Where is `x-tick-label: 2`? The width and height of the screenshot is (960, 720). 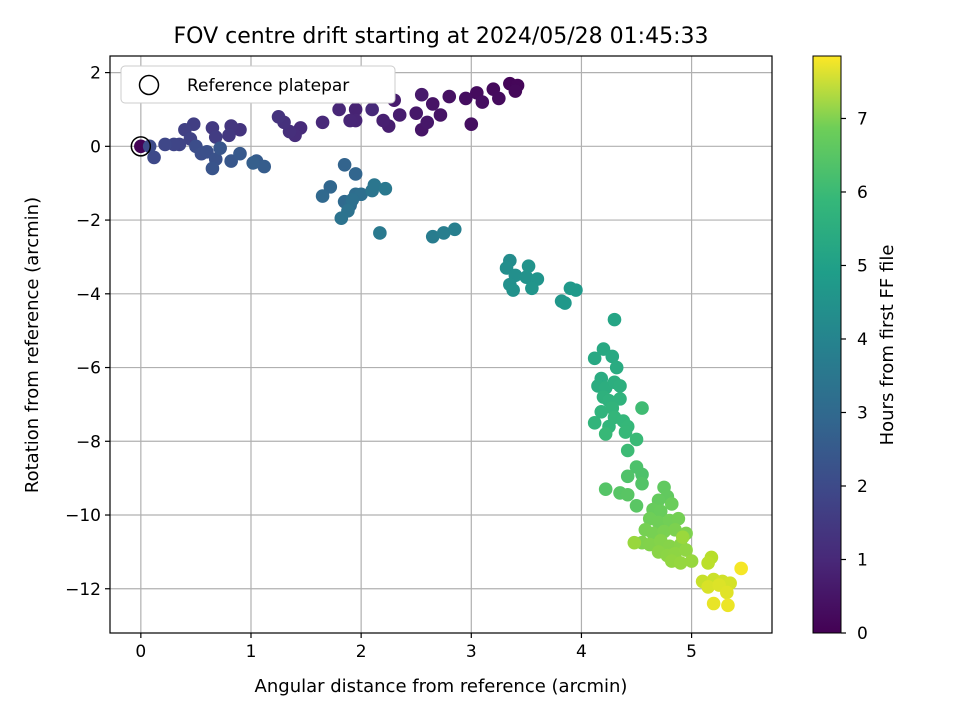
x-tick-label: 2 is located at coordinates (361, 652).